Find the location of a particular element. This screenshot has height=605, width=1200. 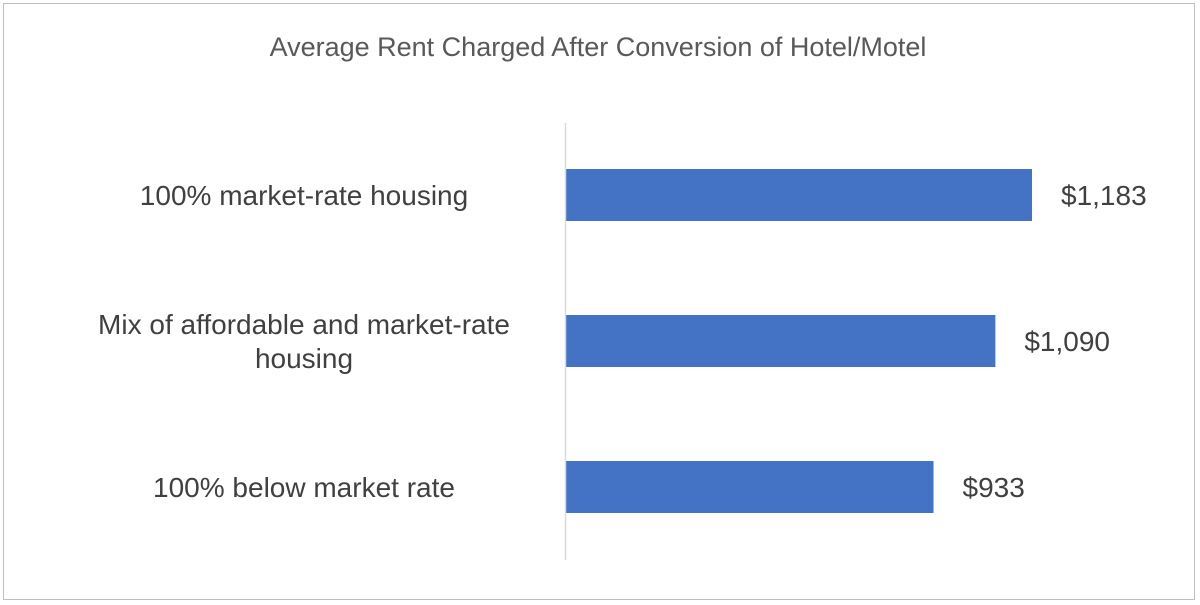

category-label-3: 100% below market rate is located at coordinates (304, 487).